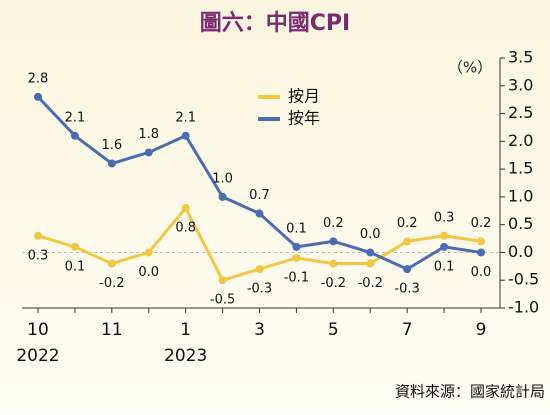 The image size is (550, 415). What do you see at coordinates (470, 392) in the screenshot?
I see `source-label: 資料來源：國家統計局` at bounding box center [470, 392].